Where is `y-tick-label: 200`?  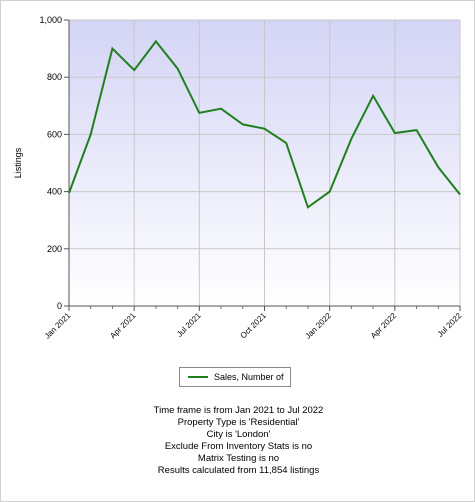
y-tick-label: 200 is located at coordinates (54, 249).